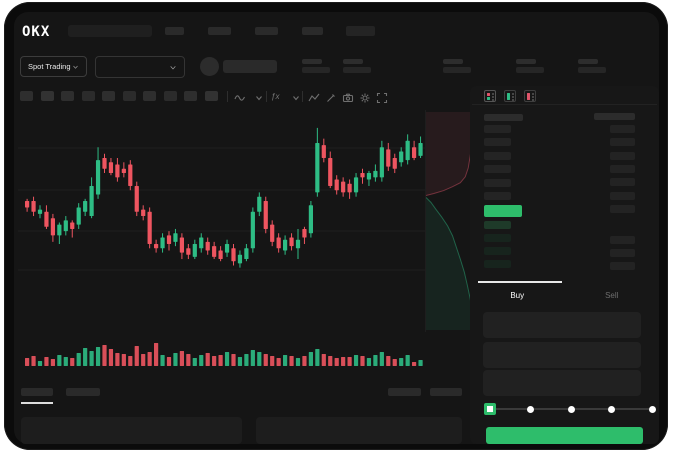 Image resolution: width=673 pixels, height=453 pixels. I want to click on zigzag-icon, so click(314, 97).